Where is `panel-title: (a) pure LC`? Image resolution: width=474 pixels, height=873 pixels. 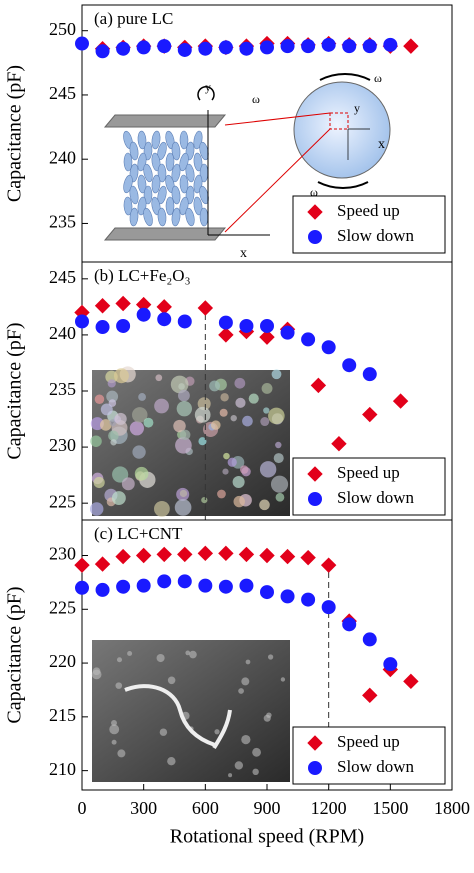
panel-title: (a) pure LC is located at coordinates (133, 18).